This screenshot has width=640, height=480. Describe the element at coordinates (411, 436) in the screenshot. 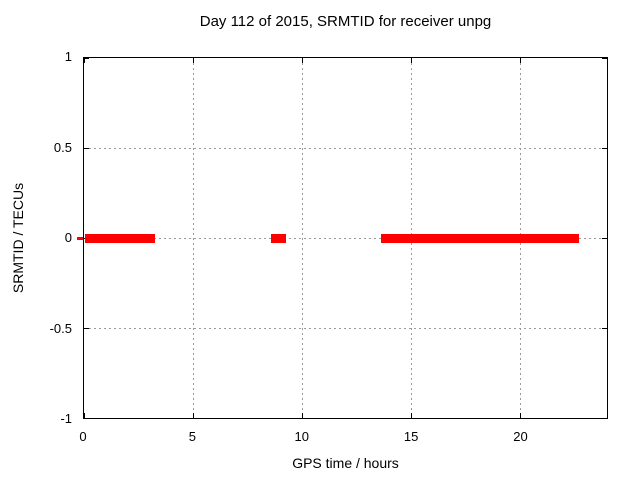

I see `x-tick-label: 15` at that location.